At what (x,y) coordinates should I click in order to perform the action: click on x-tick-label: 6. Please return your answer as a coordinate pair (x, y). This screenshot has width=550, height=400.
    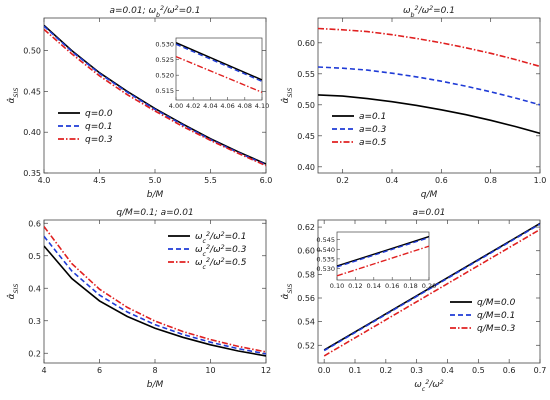
    Looking at the image, I should click on (99, 370).